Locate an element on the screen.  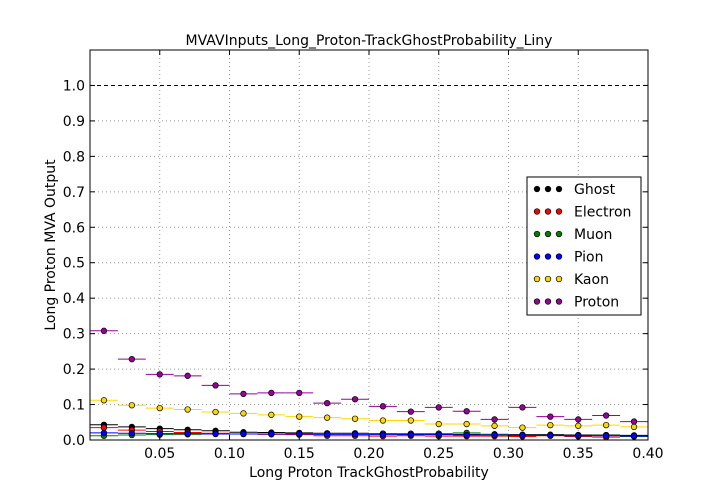
legend-item: Electron is located at coordinates (582, 213).